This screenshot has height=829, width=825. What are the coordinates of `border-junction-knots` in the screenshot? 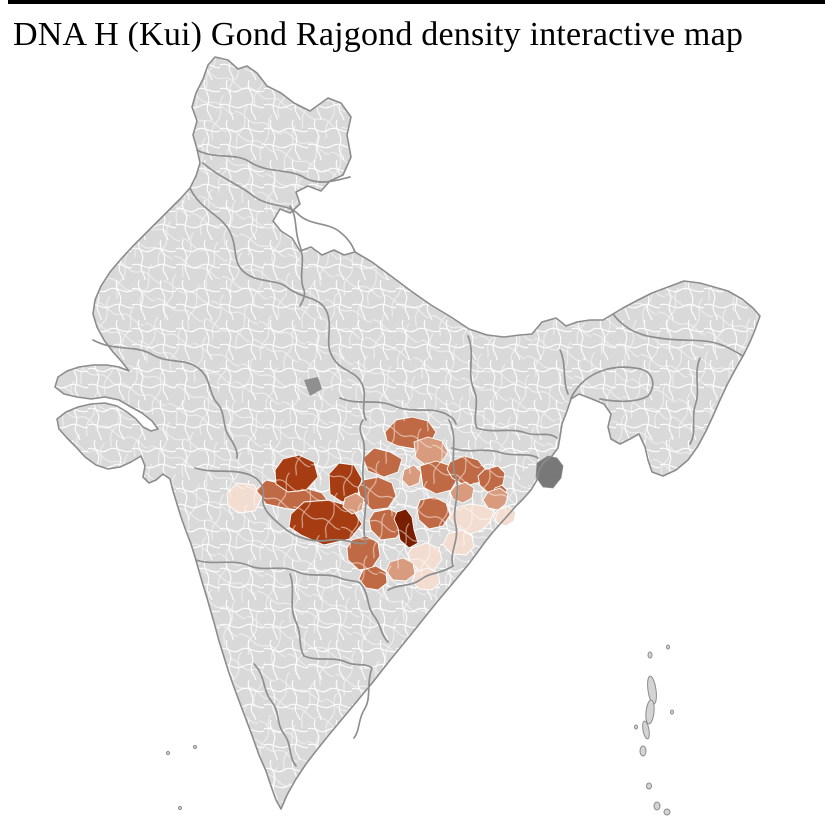 It's located at (313, 386).